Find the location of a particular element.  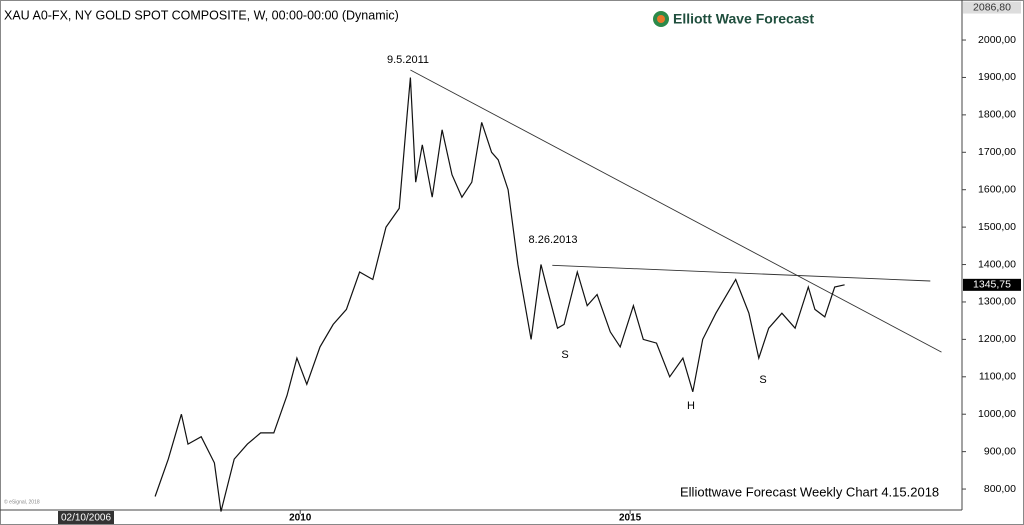

y-tick-label: 1900,00 is located at coordinates (997, 77).